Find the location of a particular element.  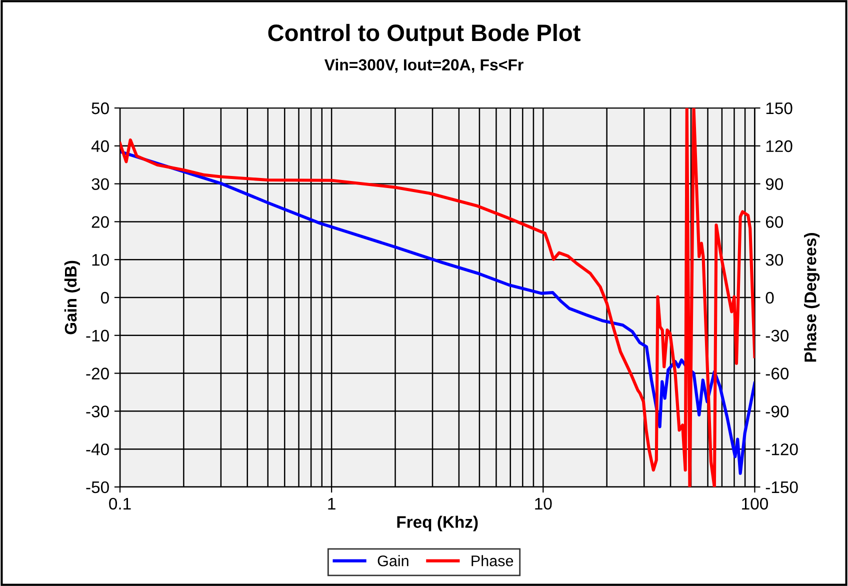

y2-tick-label: -90 is located at coordinates (777, 412).